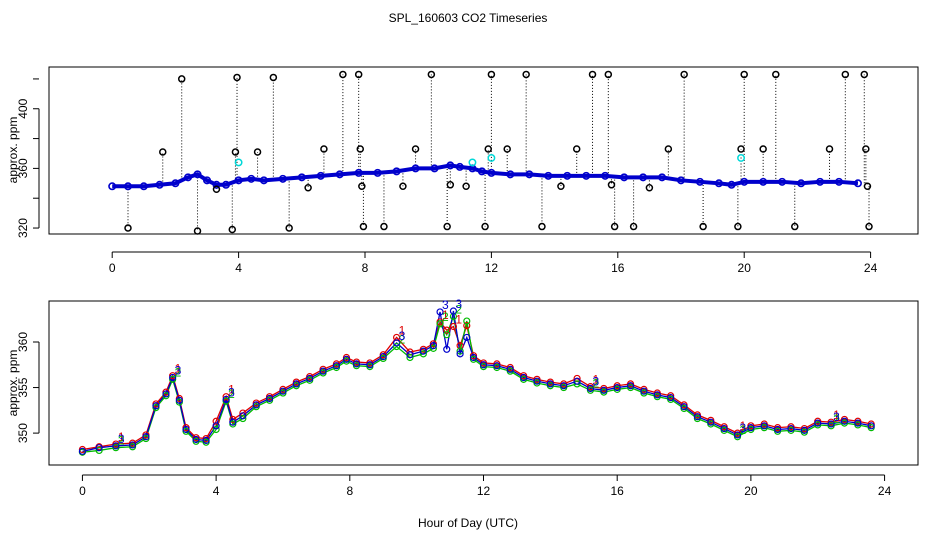 The width and height of the screenshot is (936, 540). Describe the element at coordinates (23, 387) in the screenshot. I see `bottom-y-tick-label: 355` at that location.